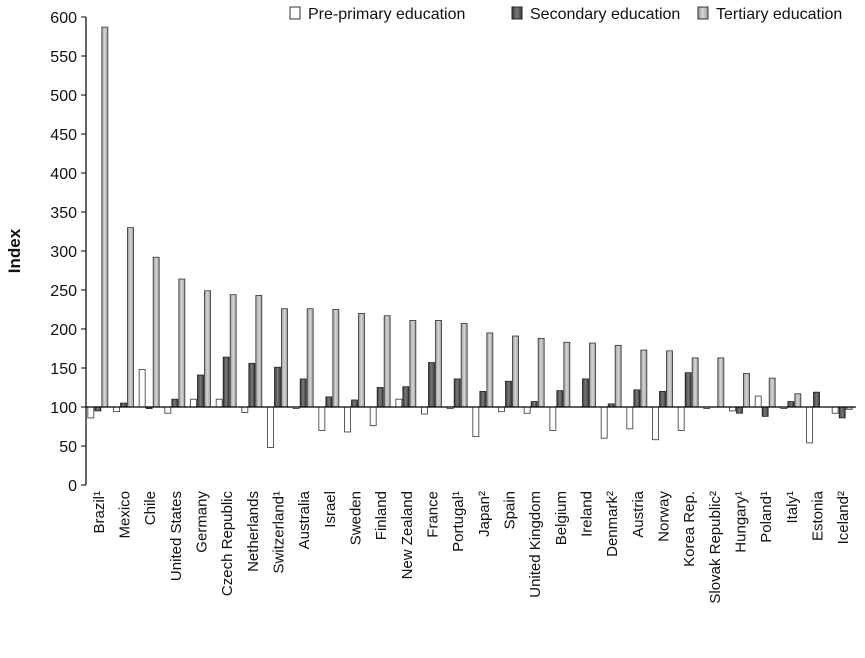 The image size is (865, 658). Describe the element at coordinates (304, 519) in the screenshot. I see `x-category-label: Australia` at that location.